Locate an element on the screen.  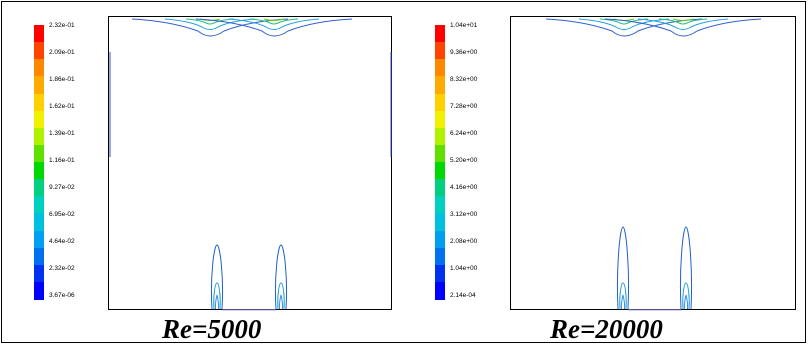
colorbar-re20000 is located at coordinates (440, 162).